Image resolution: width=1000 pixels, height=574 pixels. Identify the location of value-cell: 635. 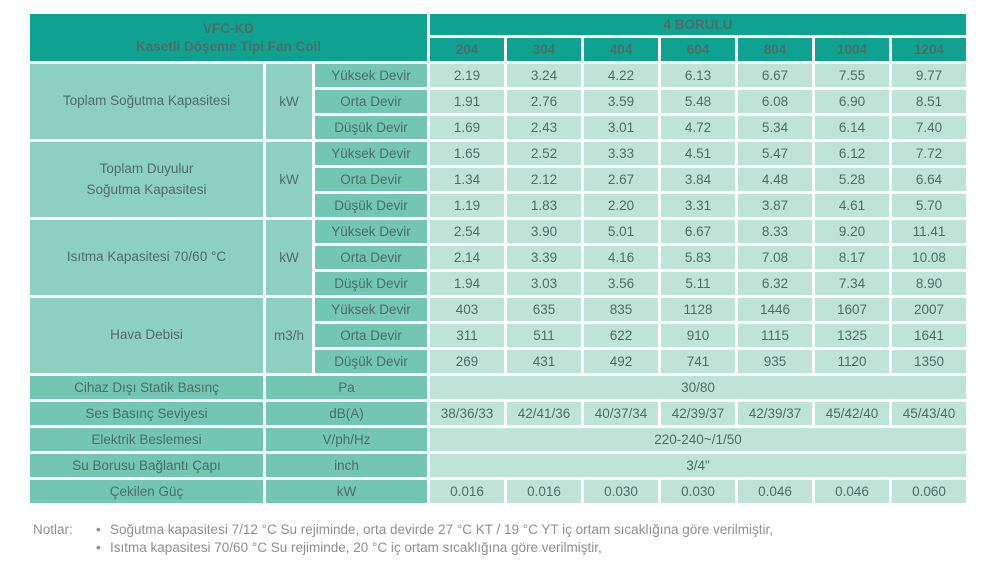
(544, 309).